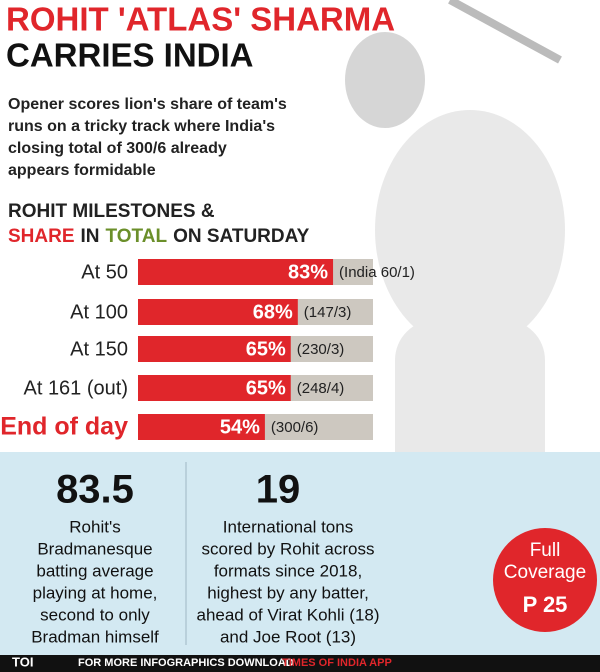  Describe the element at coordinates (95, 490) in the screenshot. I see `stat-value: 83.5` at that location.